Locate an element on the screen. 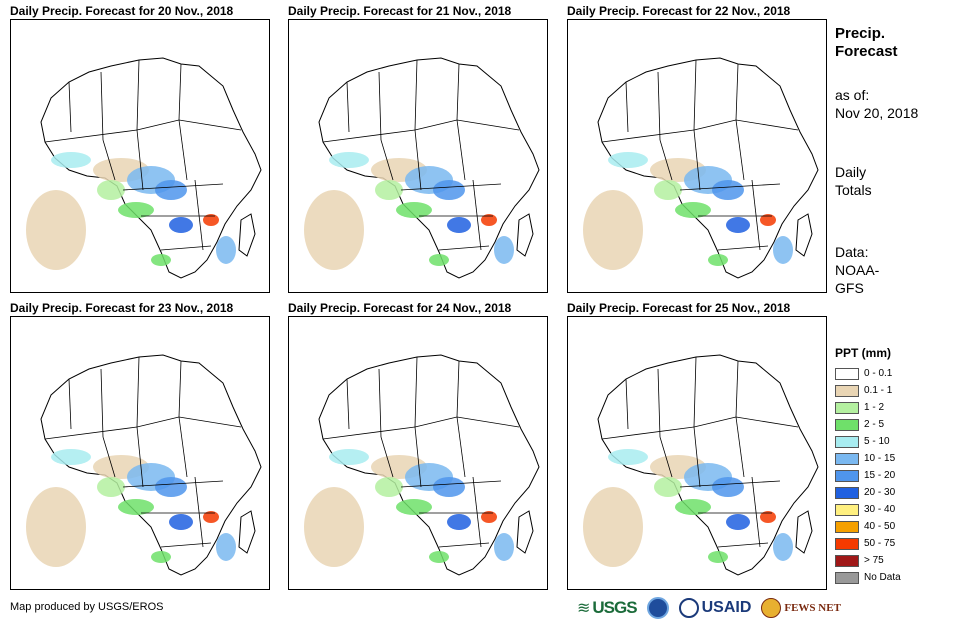 The width and height of the screenshot is (967, 626). legend-item: 20 - 30 is located at coordinates (868, 492).